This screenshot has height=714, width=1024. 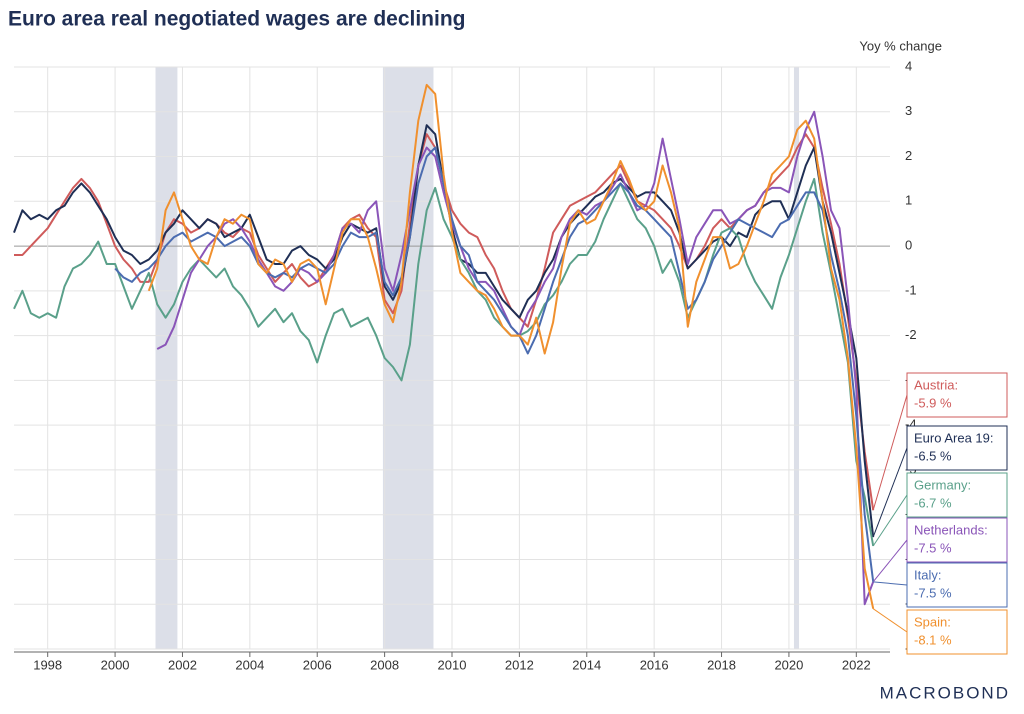 What do you see at coordinates (933, 402) in the screenshot?
I see `end-value-label: -5.9 %` at bounding box center [933, 402].